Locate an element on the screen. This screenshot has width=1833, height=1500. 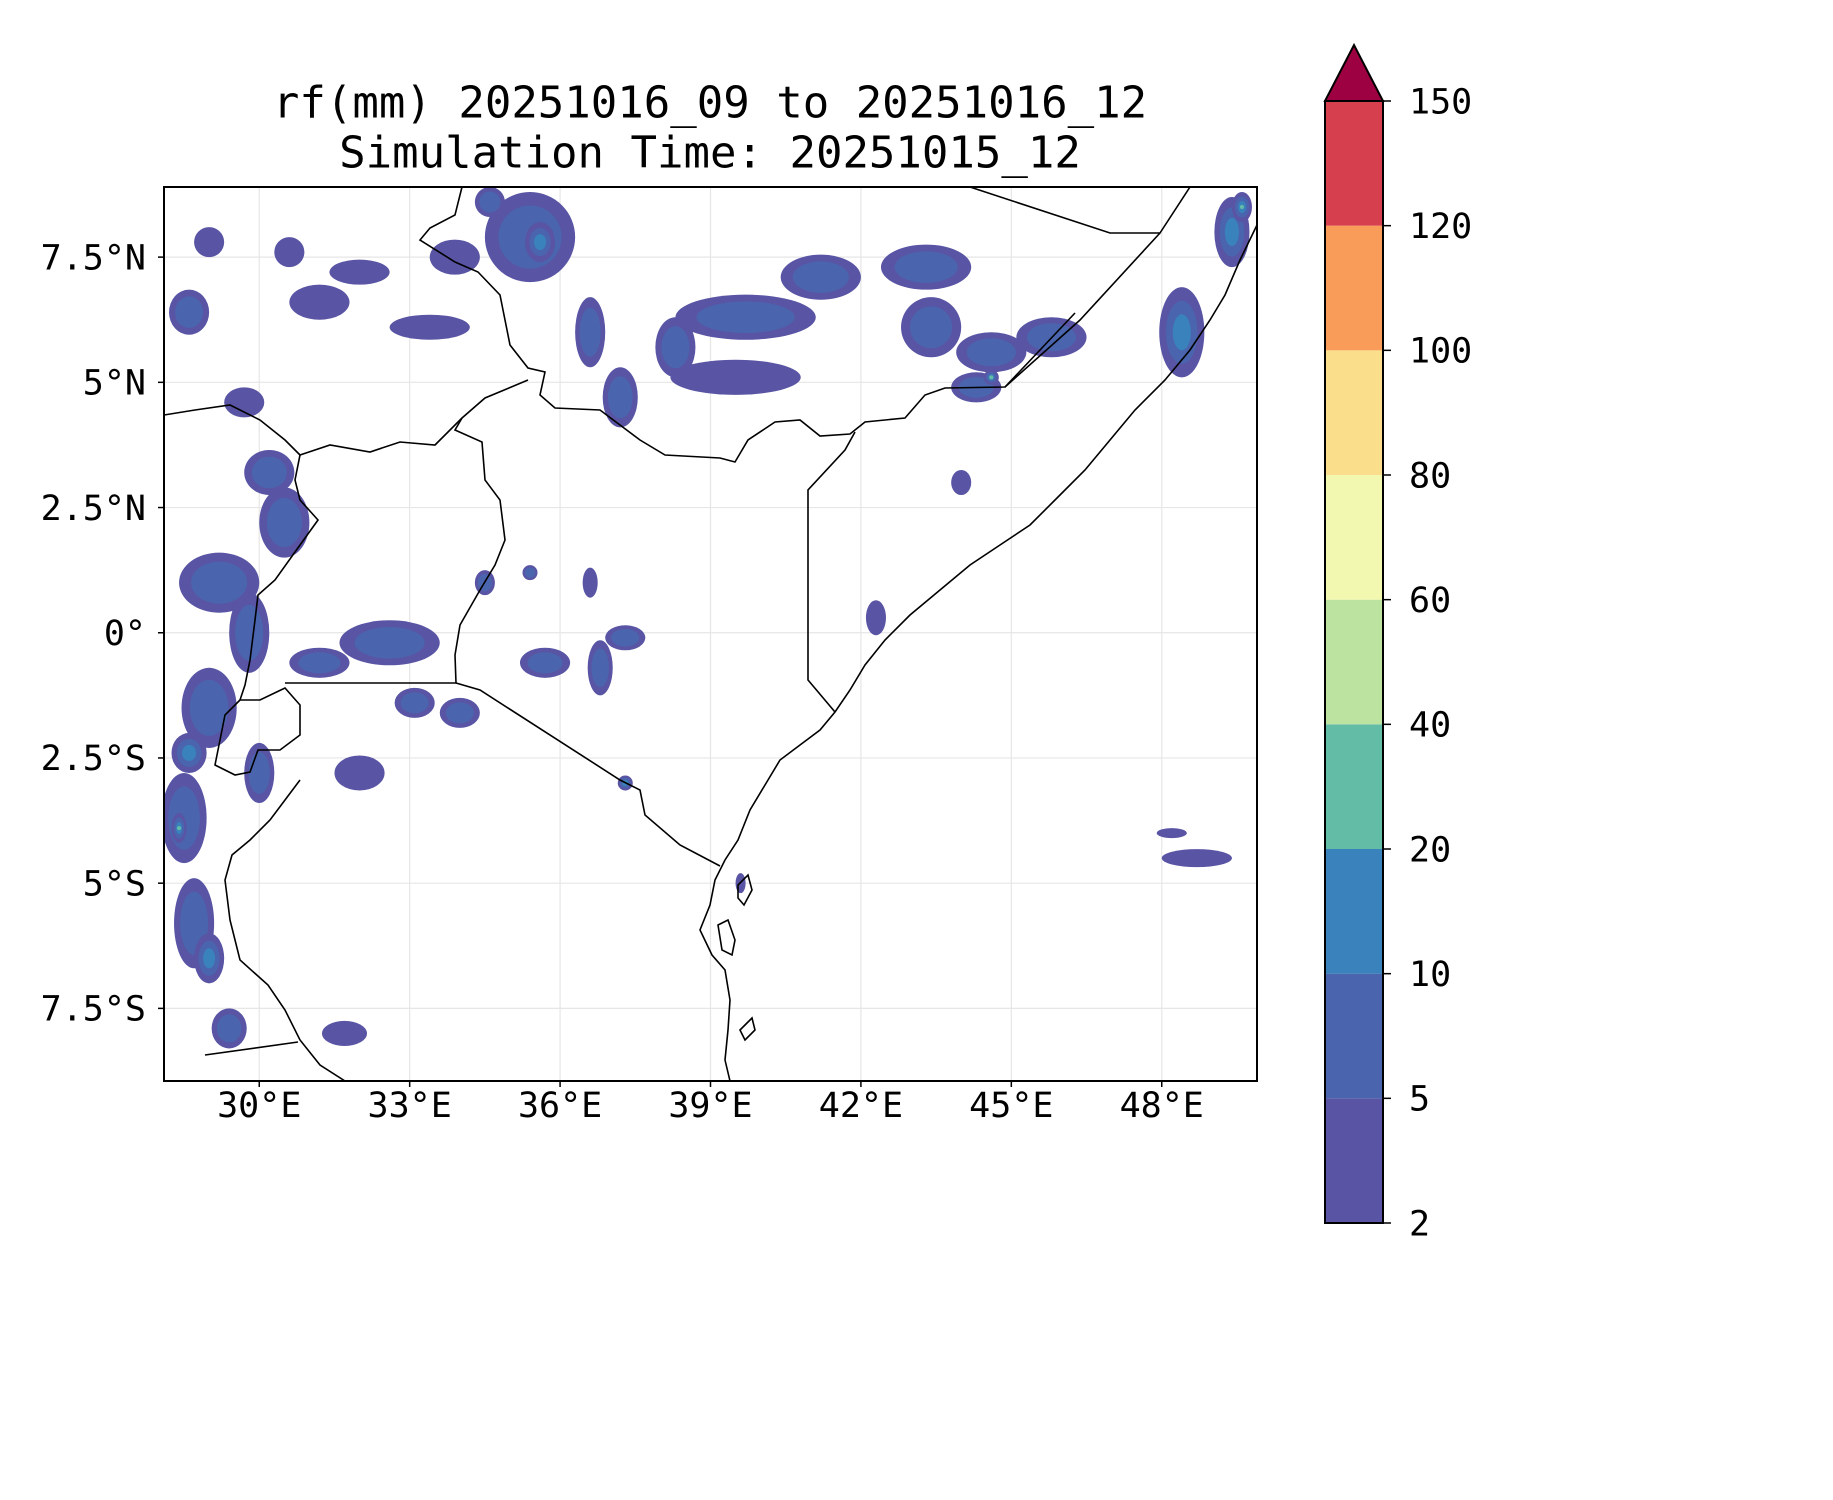
colorbar-frame is located at coordinates (1354, 662).